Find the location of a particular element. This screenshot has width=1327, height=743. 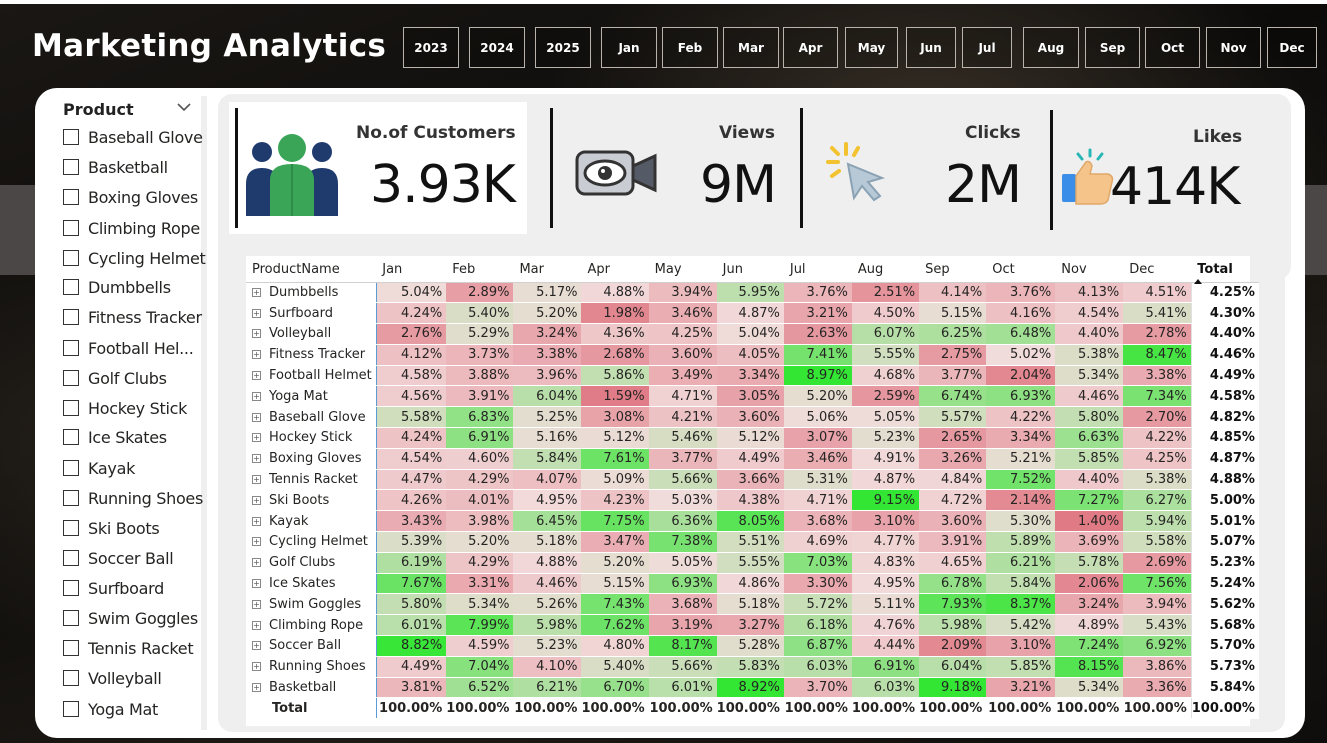

row-header: + Baseball Glove is located at coordinates (311, 417).